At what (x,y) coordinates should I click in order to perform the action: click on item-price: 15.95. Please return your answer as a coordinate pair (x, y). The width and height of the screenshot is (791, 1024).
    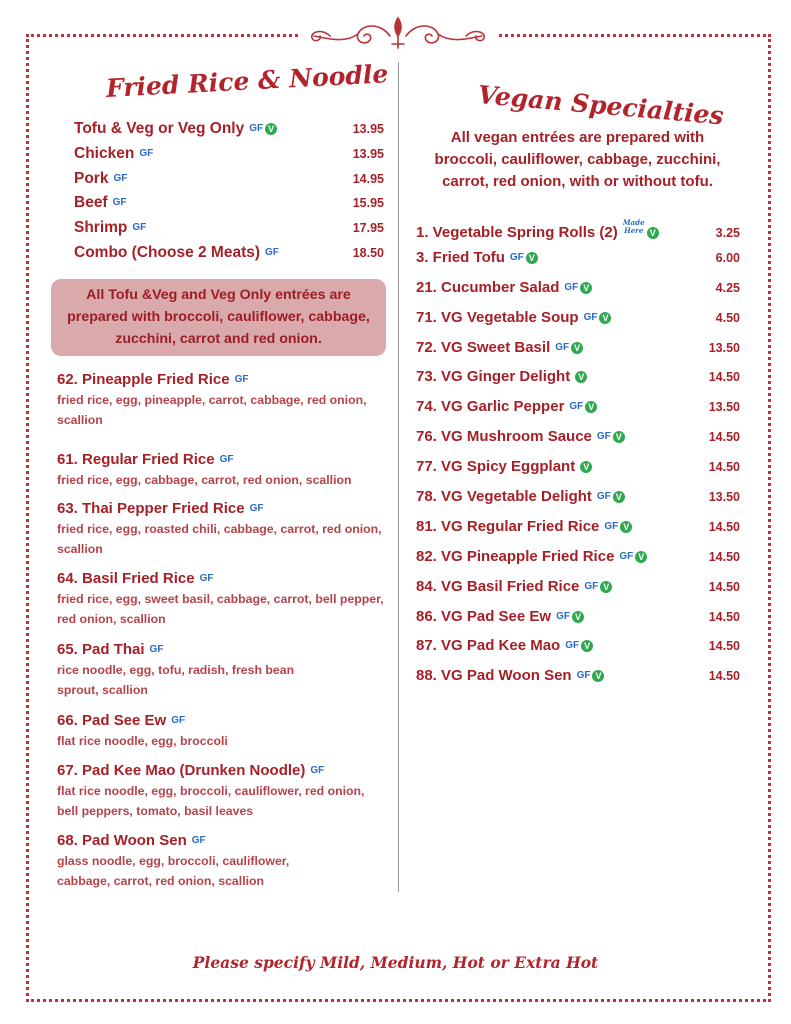
    Looking at the image, I should click on (368, 203).